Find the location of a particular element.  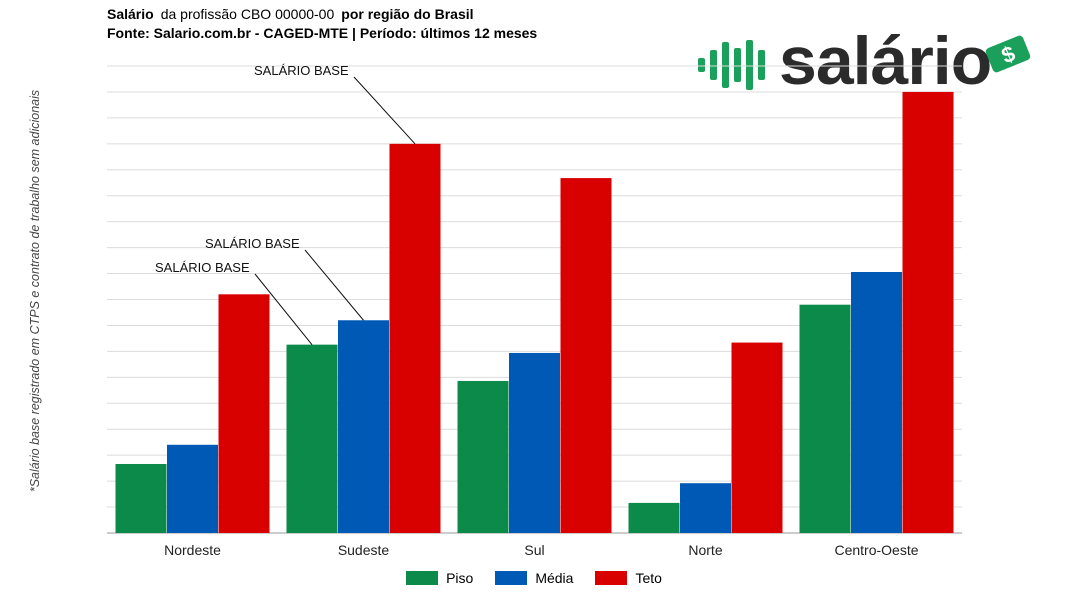

bar-teto-norte is located at coordinates (757, 437).